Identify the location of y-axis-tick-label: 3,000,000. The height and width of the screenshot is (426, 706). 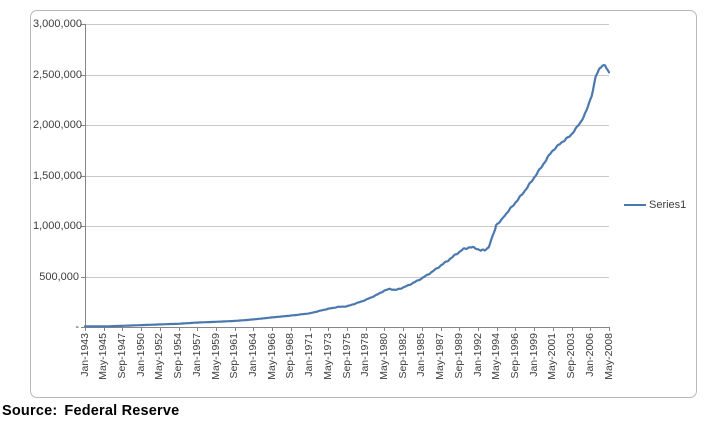
(57, 24).